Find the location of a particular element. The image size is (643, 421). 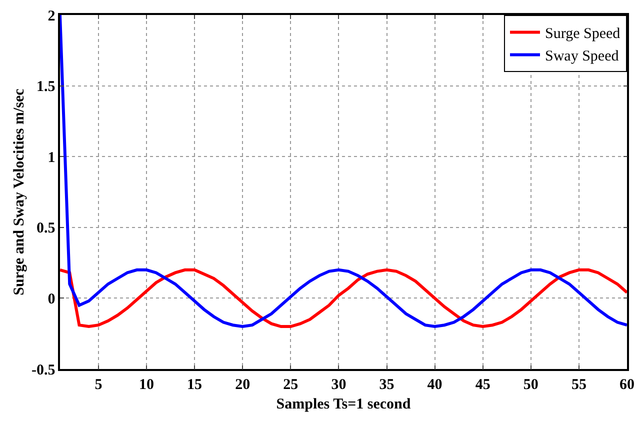

y-tick-label: 0.5 is located at coordinates (46, 228).